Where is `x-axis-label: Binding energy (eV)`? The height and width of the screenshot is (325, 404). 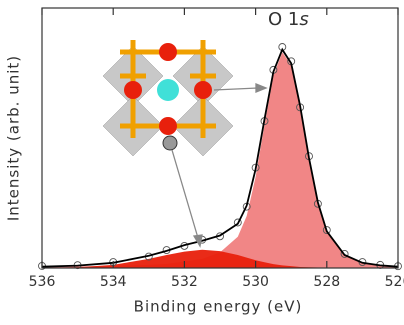 x-axis-label: Binding energy (eV) is located at coordinates (218, 307).